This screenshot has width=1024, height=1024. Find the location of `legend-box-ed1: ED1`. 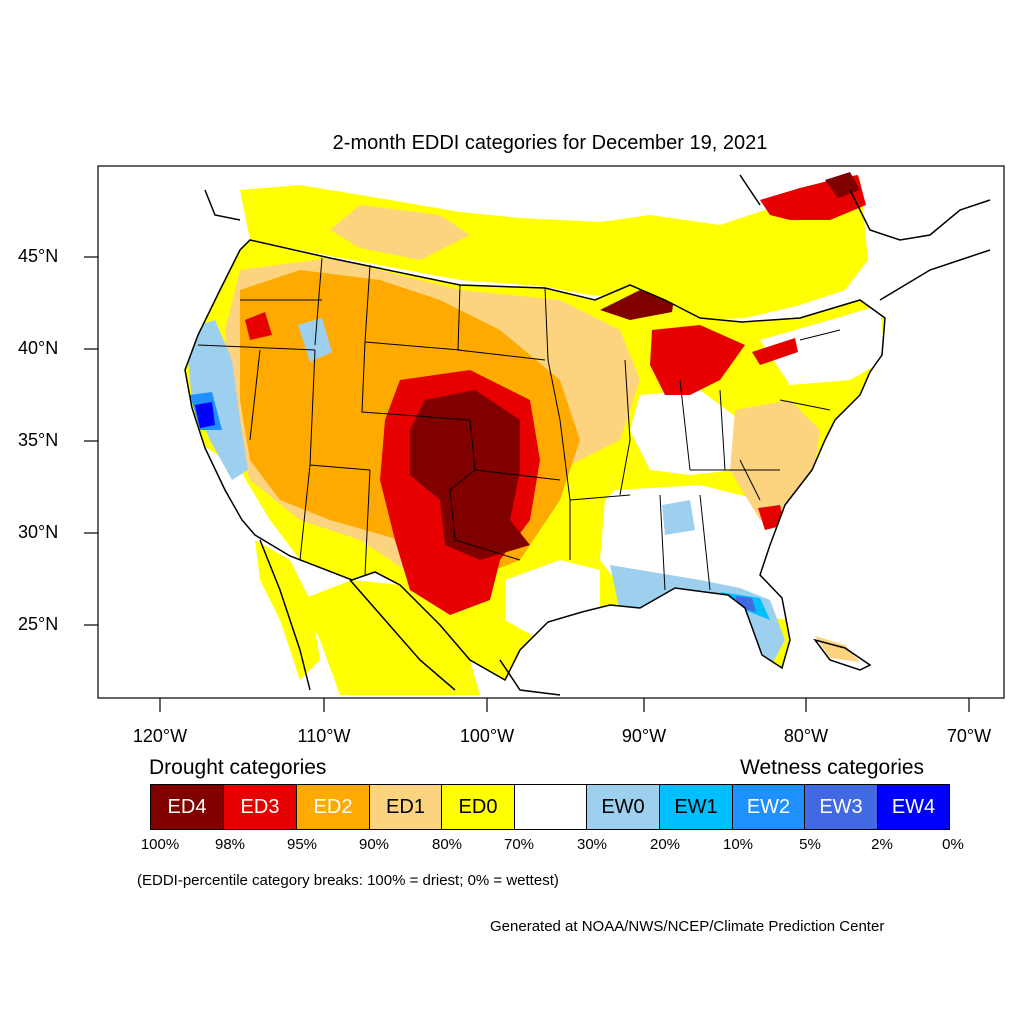

legend-box-ed1: ED1 is located at coordinates (405, 807).